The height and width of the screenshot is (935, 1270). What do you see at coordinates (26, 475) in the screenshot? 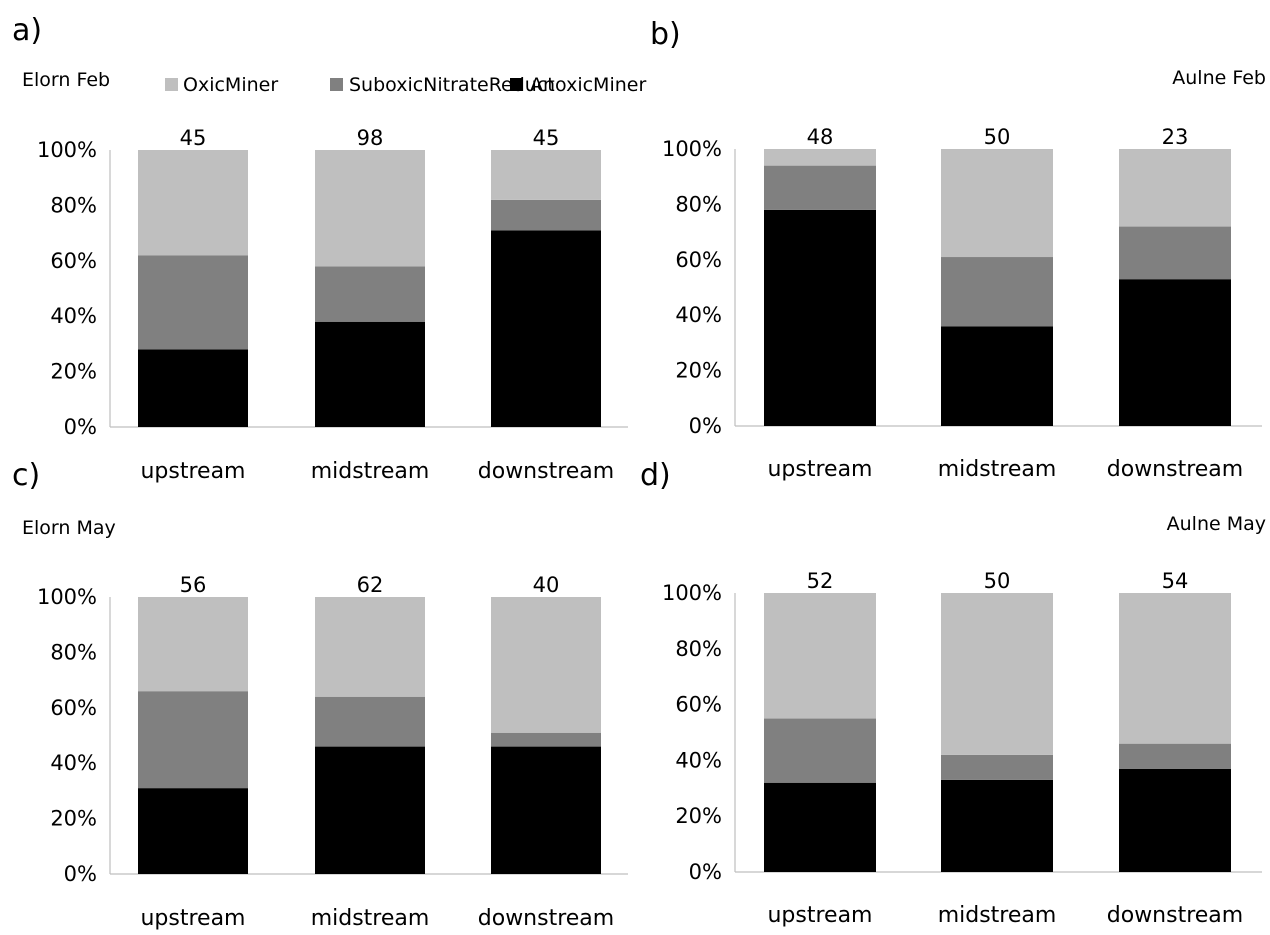
I see `panel-letter: c)` at bounding box center [26, 475].